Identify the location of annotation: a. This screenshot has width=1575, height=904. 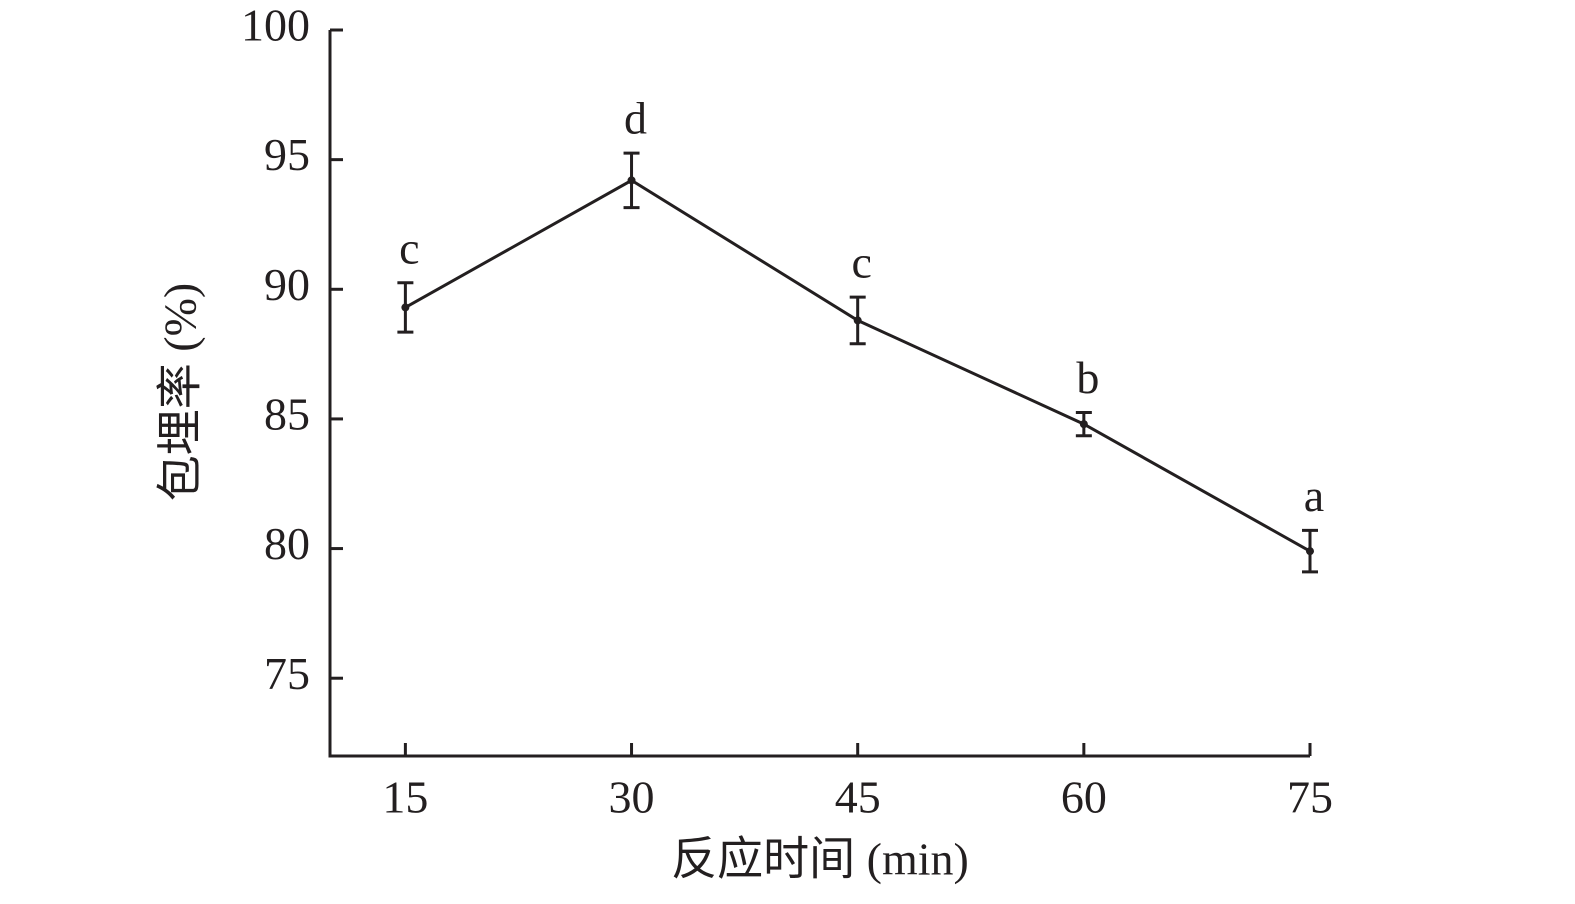
(1314, 495).